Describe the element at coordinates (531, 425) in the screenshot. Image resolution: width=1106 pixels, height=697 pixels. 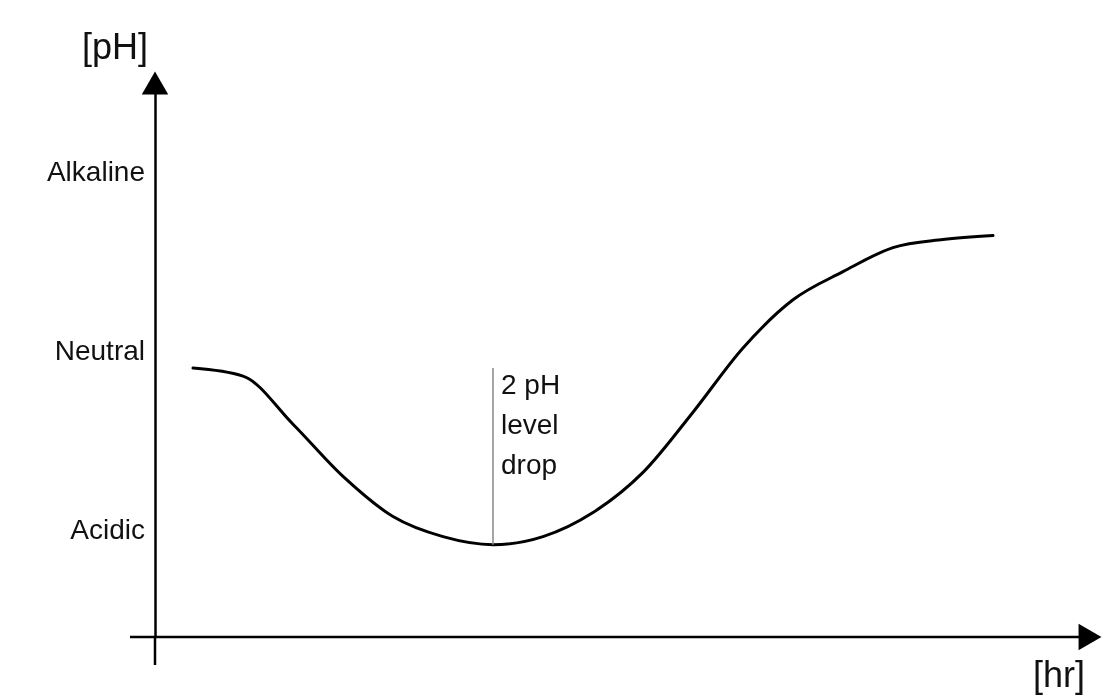
I see `annotation: 2 pH level drop` at that location.